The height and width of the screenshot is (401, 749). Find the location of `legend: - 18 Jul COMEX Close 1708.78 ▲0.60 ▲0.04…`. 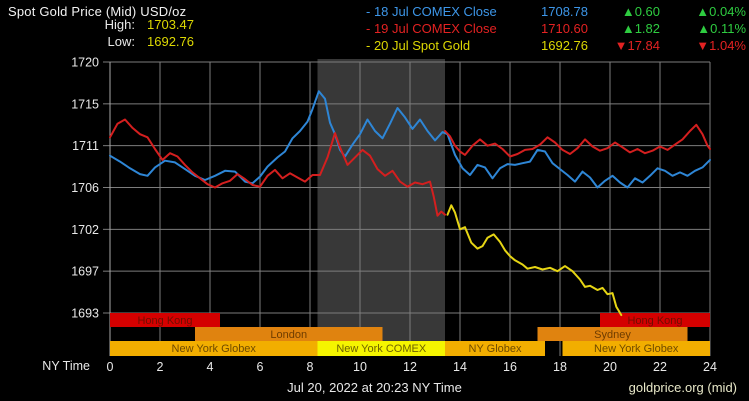

legend: - 18 Jul COMEX Close 1708.78 ▲0.60 ▲0.04… is located at coordinates (553, 28).